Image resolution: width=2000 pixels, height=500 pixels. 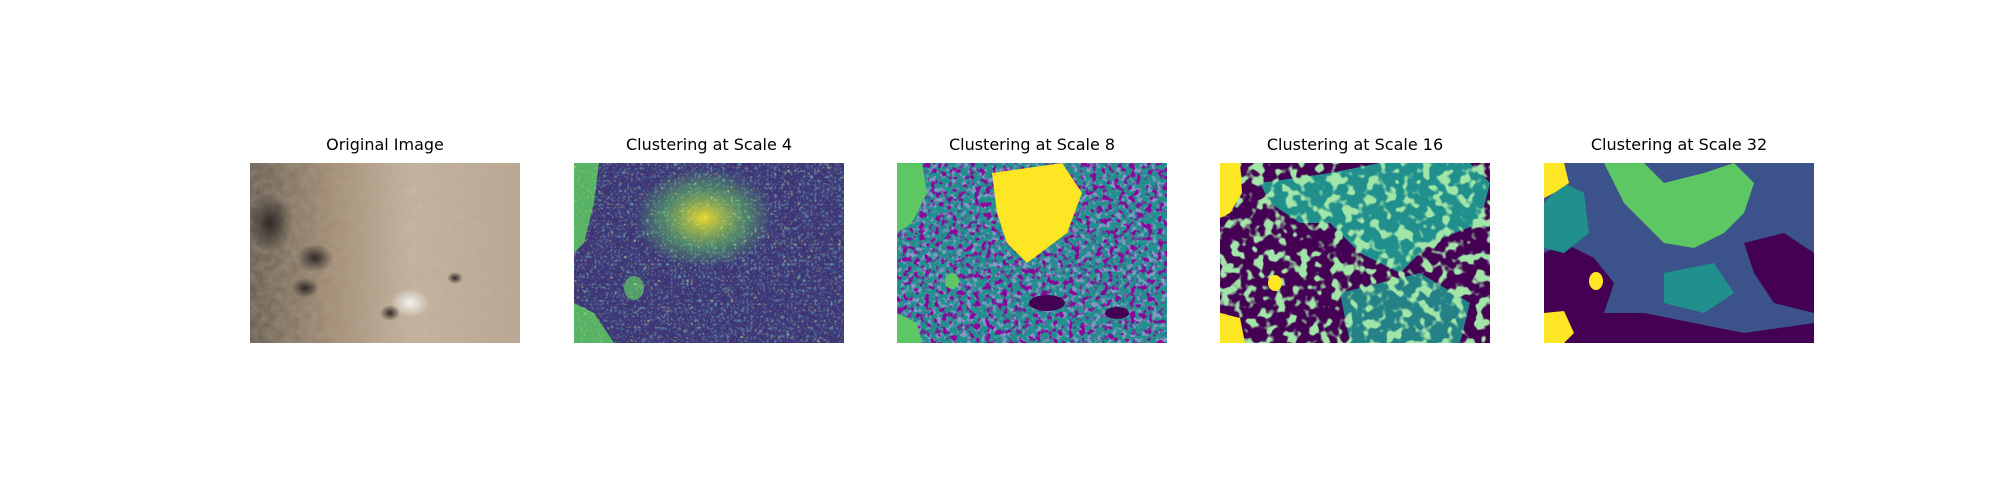 What do you see at coordinates (385, 144) in the screenshot?
I see `original-image-title: Original Image` at bounding box center [385, 144].